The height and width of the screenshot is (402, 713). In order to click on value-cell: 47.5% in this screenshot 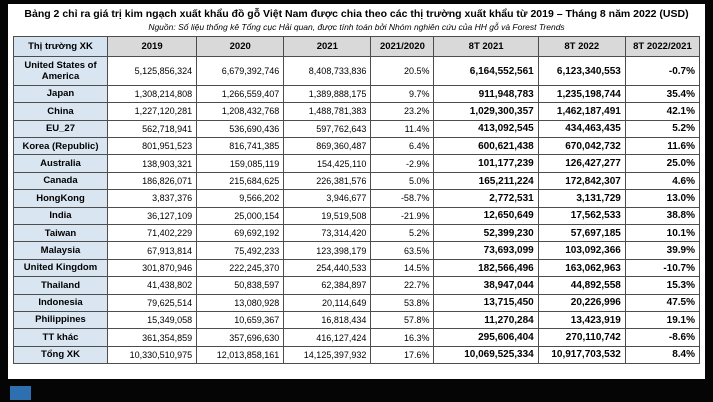, I will do `click(662, 302)`.